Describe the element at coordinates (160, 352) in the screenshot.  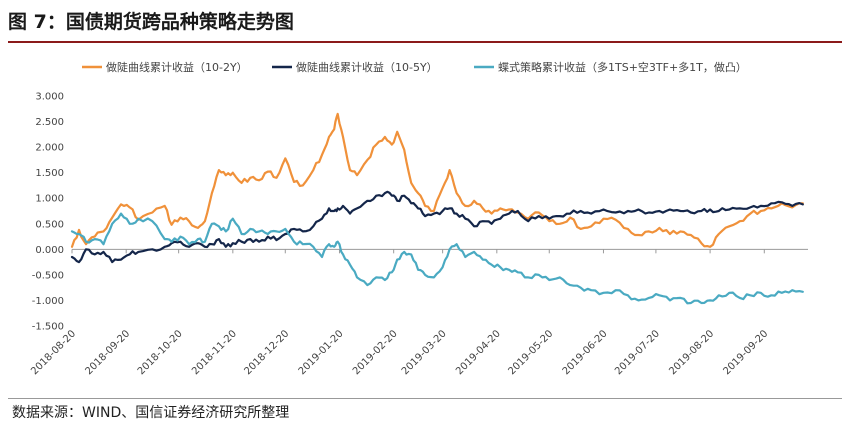
I see `x-tick-label: 2018-10-20` at that location.